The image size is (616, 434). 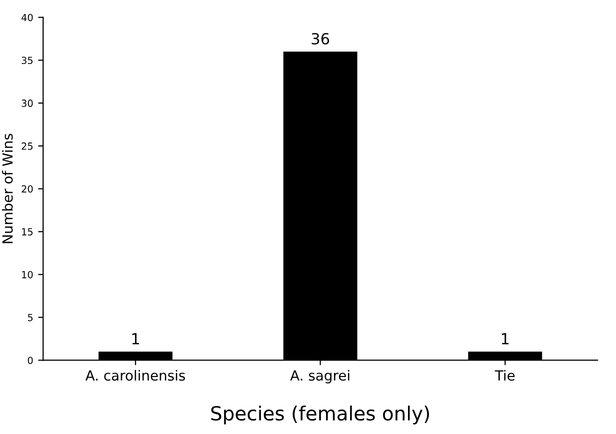 I want to click on x-axis-title: Species (females only), so click(x=320, y=415).